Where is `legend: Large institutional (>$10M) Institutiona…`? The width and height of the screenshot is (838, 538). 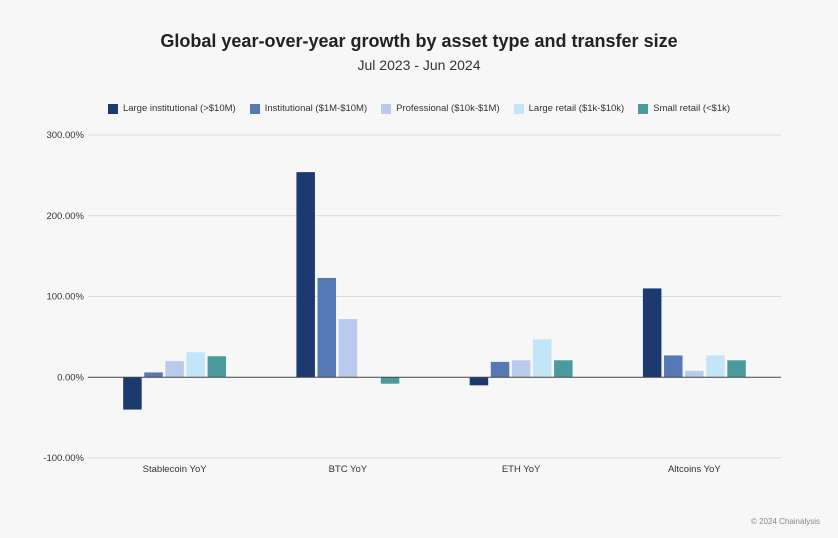
legend: Large institutional (>$10M) Institutiona… is located at coordinates (419, 108).